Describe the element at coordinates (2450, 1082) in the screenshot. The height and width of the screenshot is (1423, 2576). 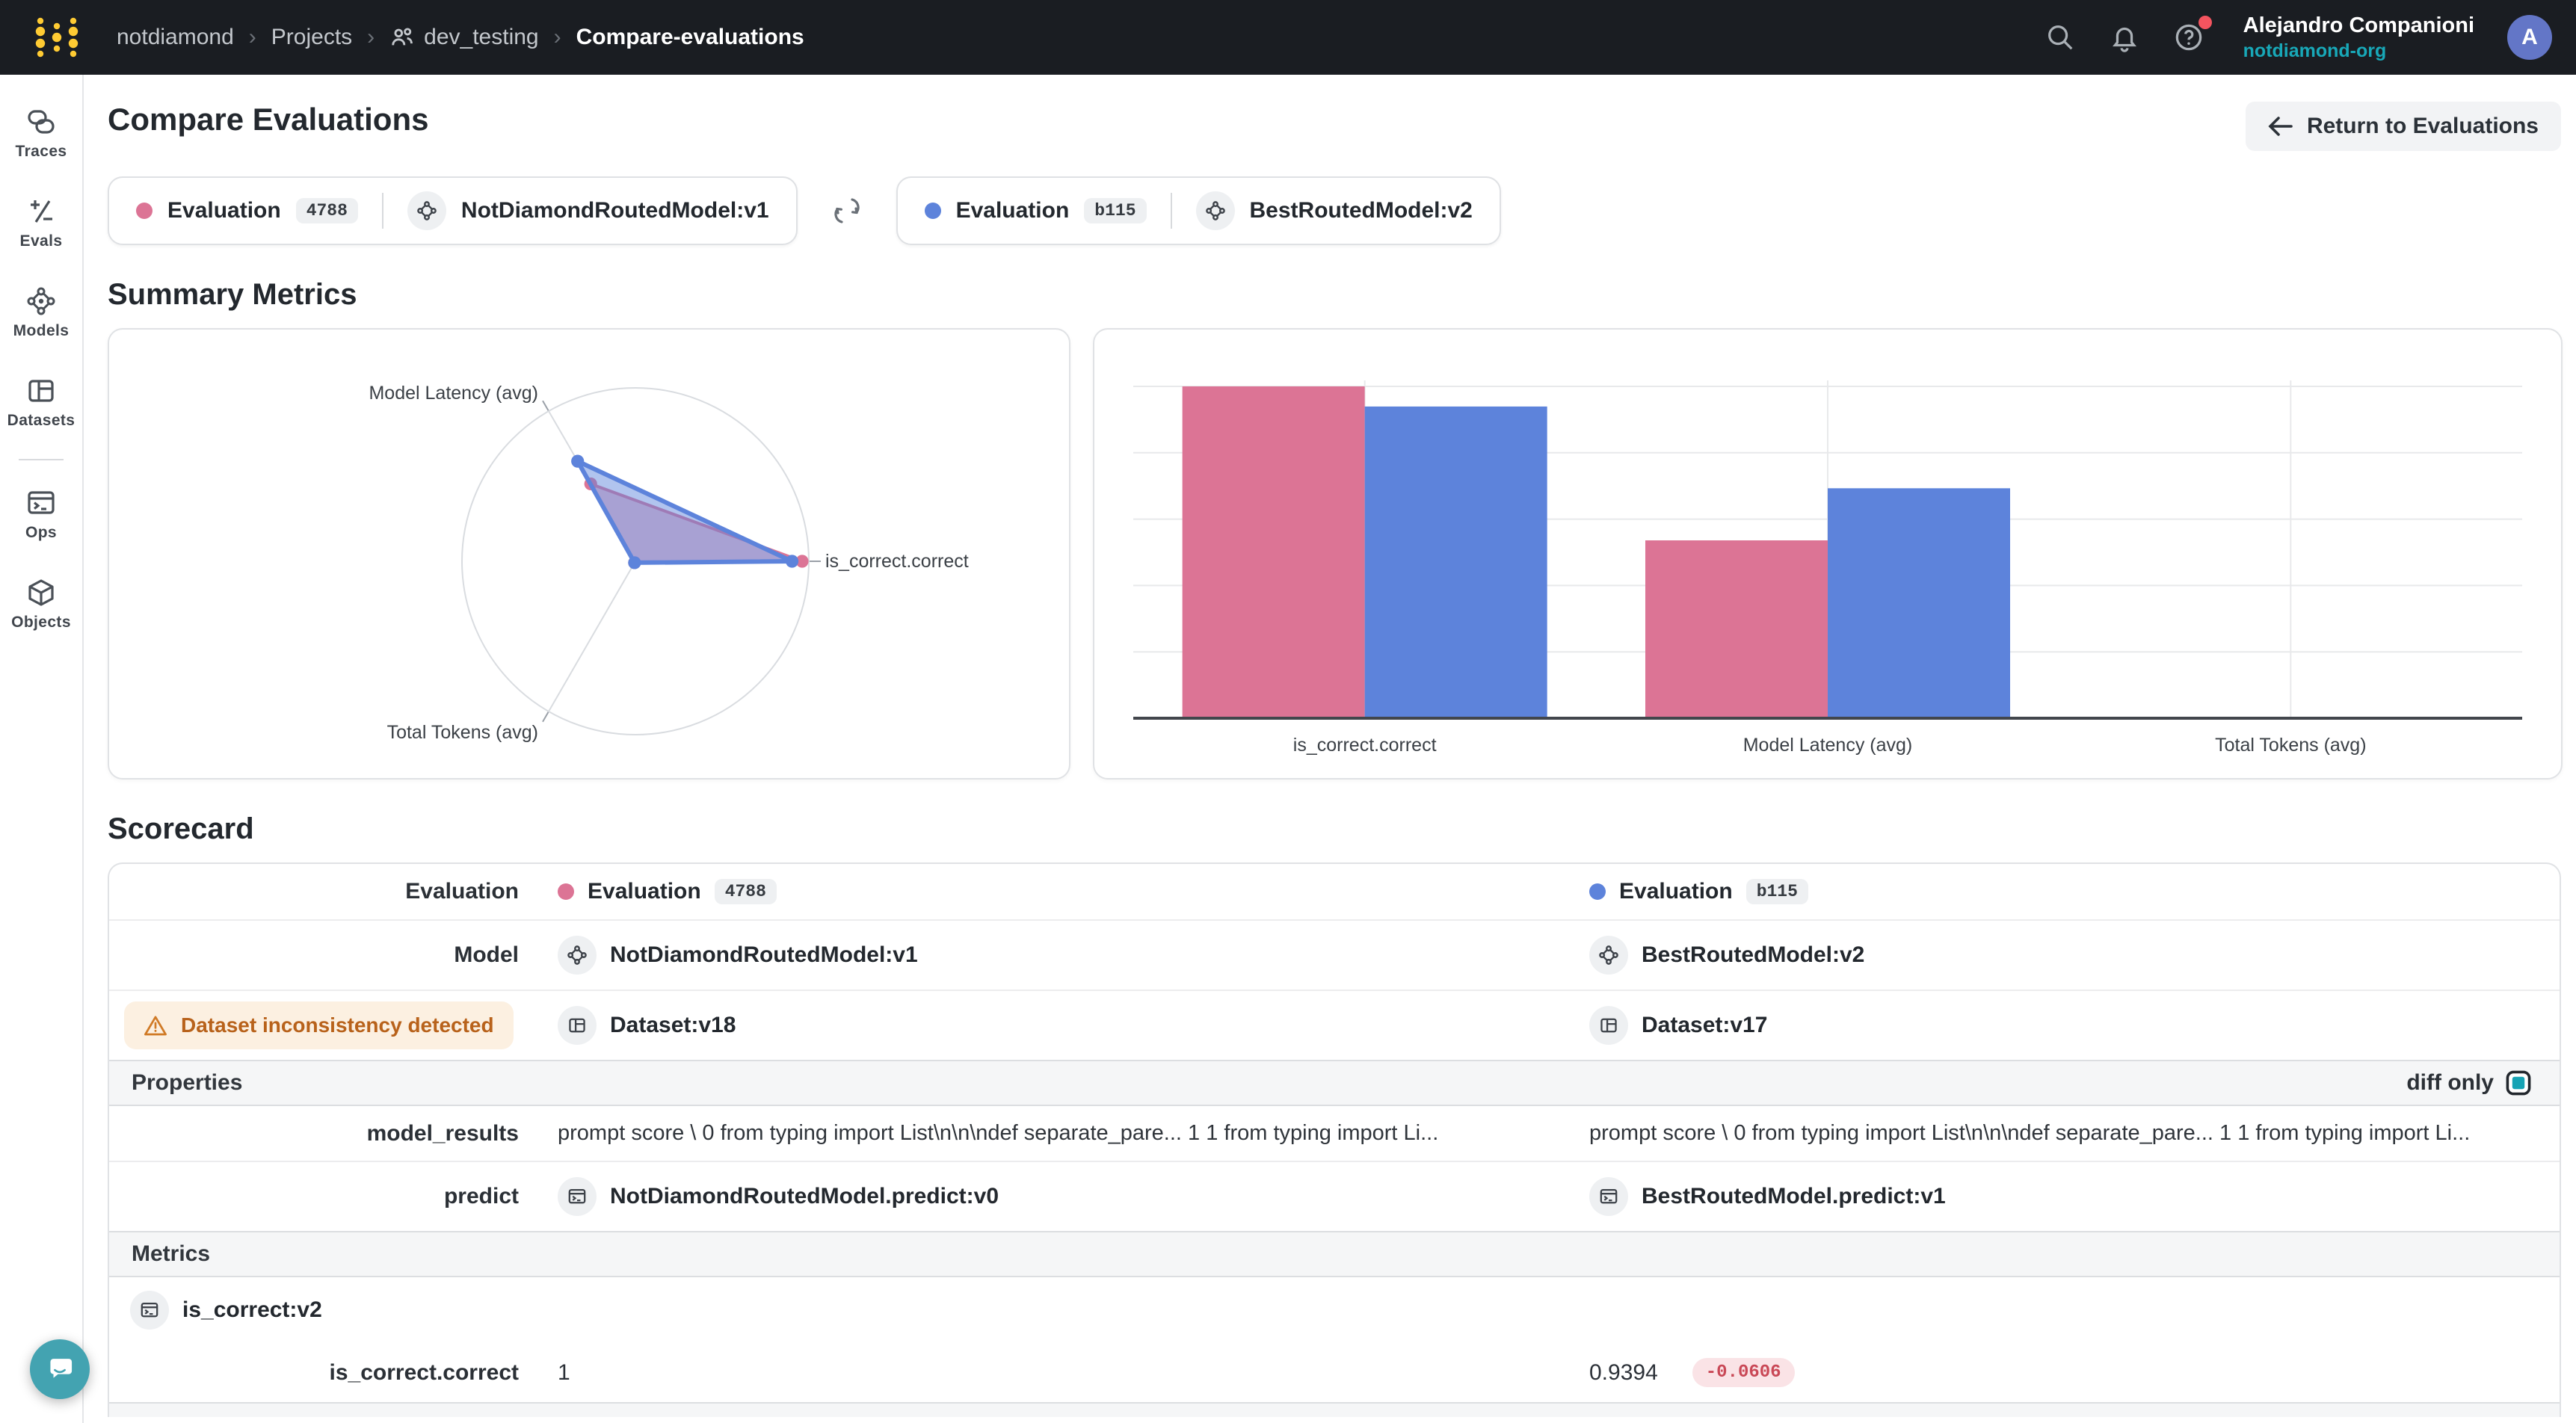
I see `diff-only-label: diff only` at that location.